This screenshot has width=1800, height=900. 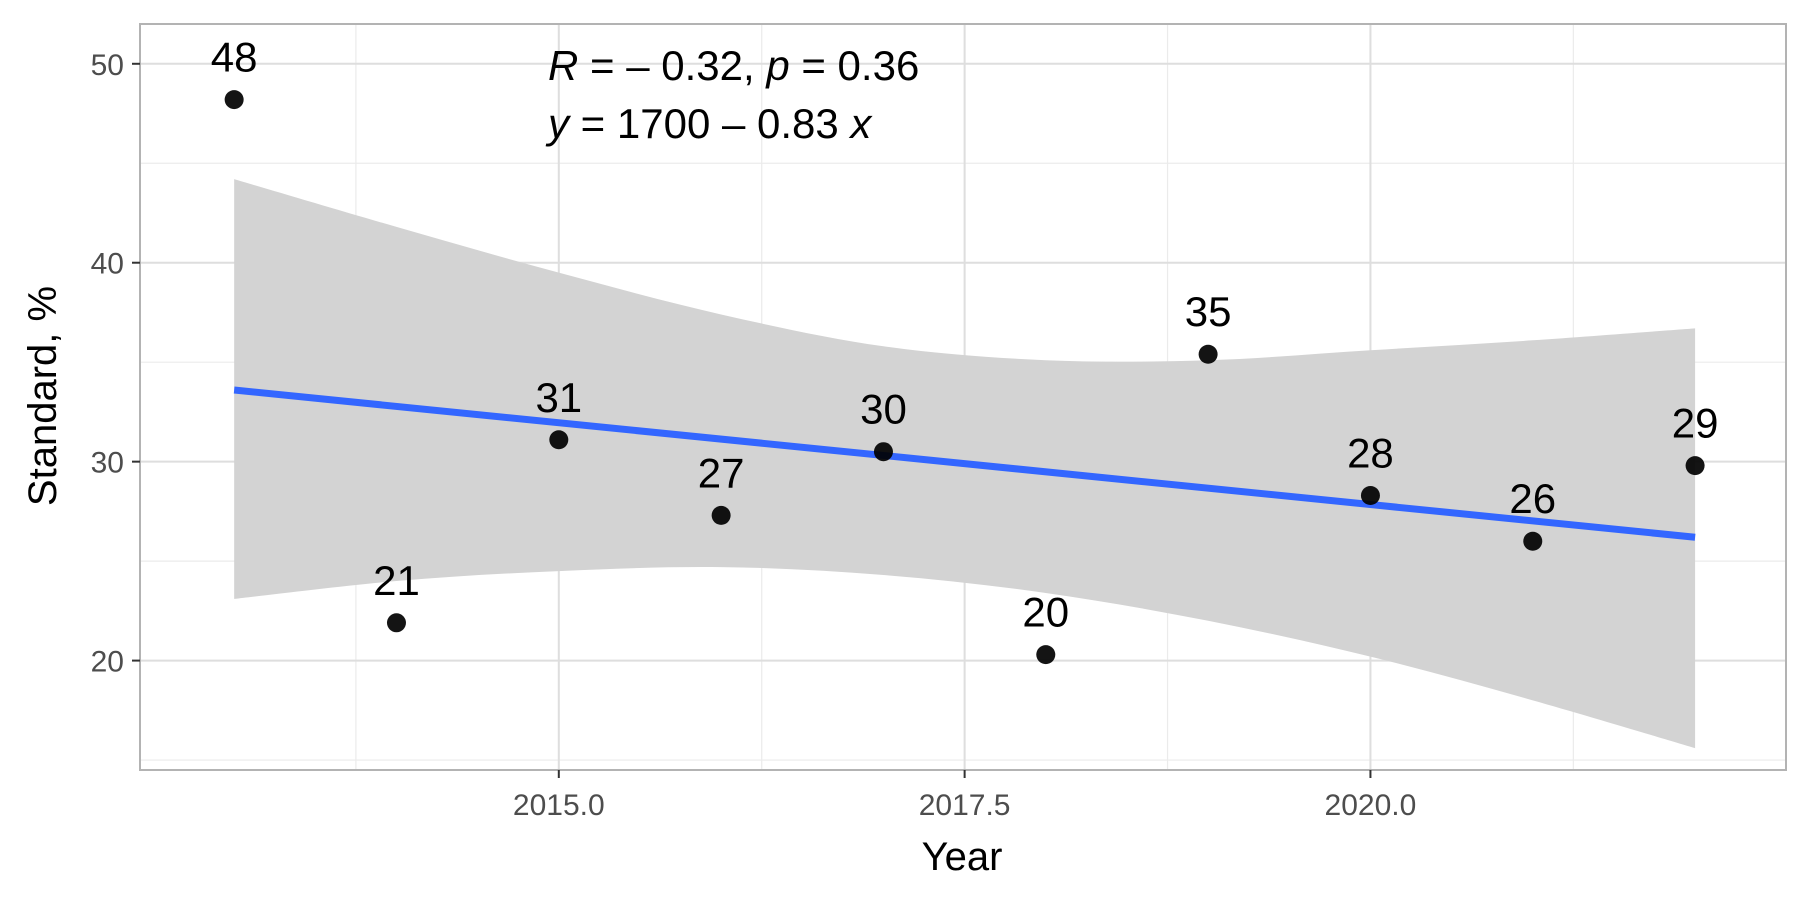 What do you see at coordinates (107, 264) in the screenshot?
I see `y-tick-label: 40` at bounding box center [107, 264].